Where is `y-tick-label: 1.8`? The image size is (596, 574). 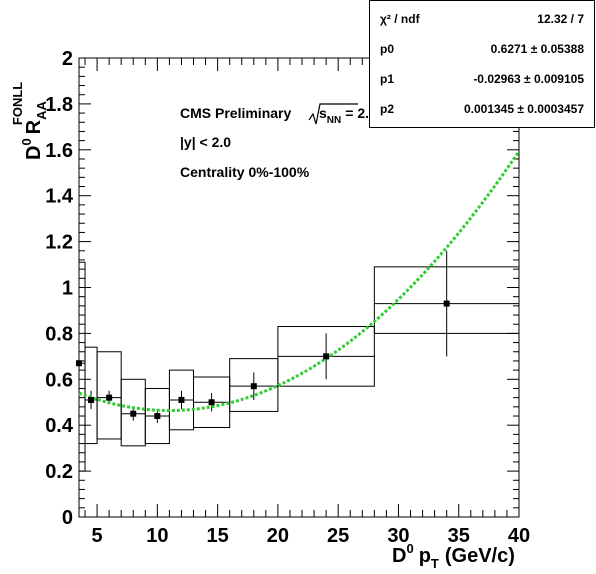 y-tick-label: 1.8 is located at coordinates (59, 105).